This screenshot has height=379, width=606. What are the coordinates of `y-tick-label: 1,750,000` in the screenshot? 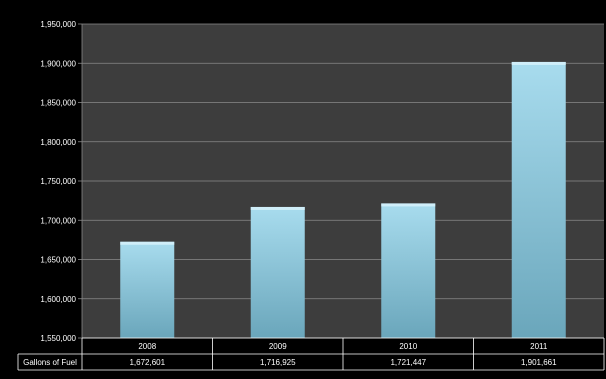 It's located at (58, 181).